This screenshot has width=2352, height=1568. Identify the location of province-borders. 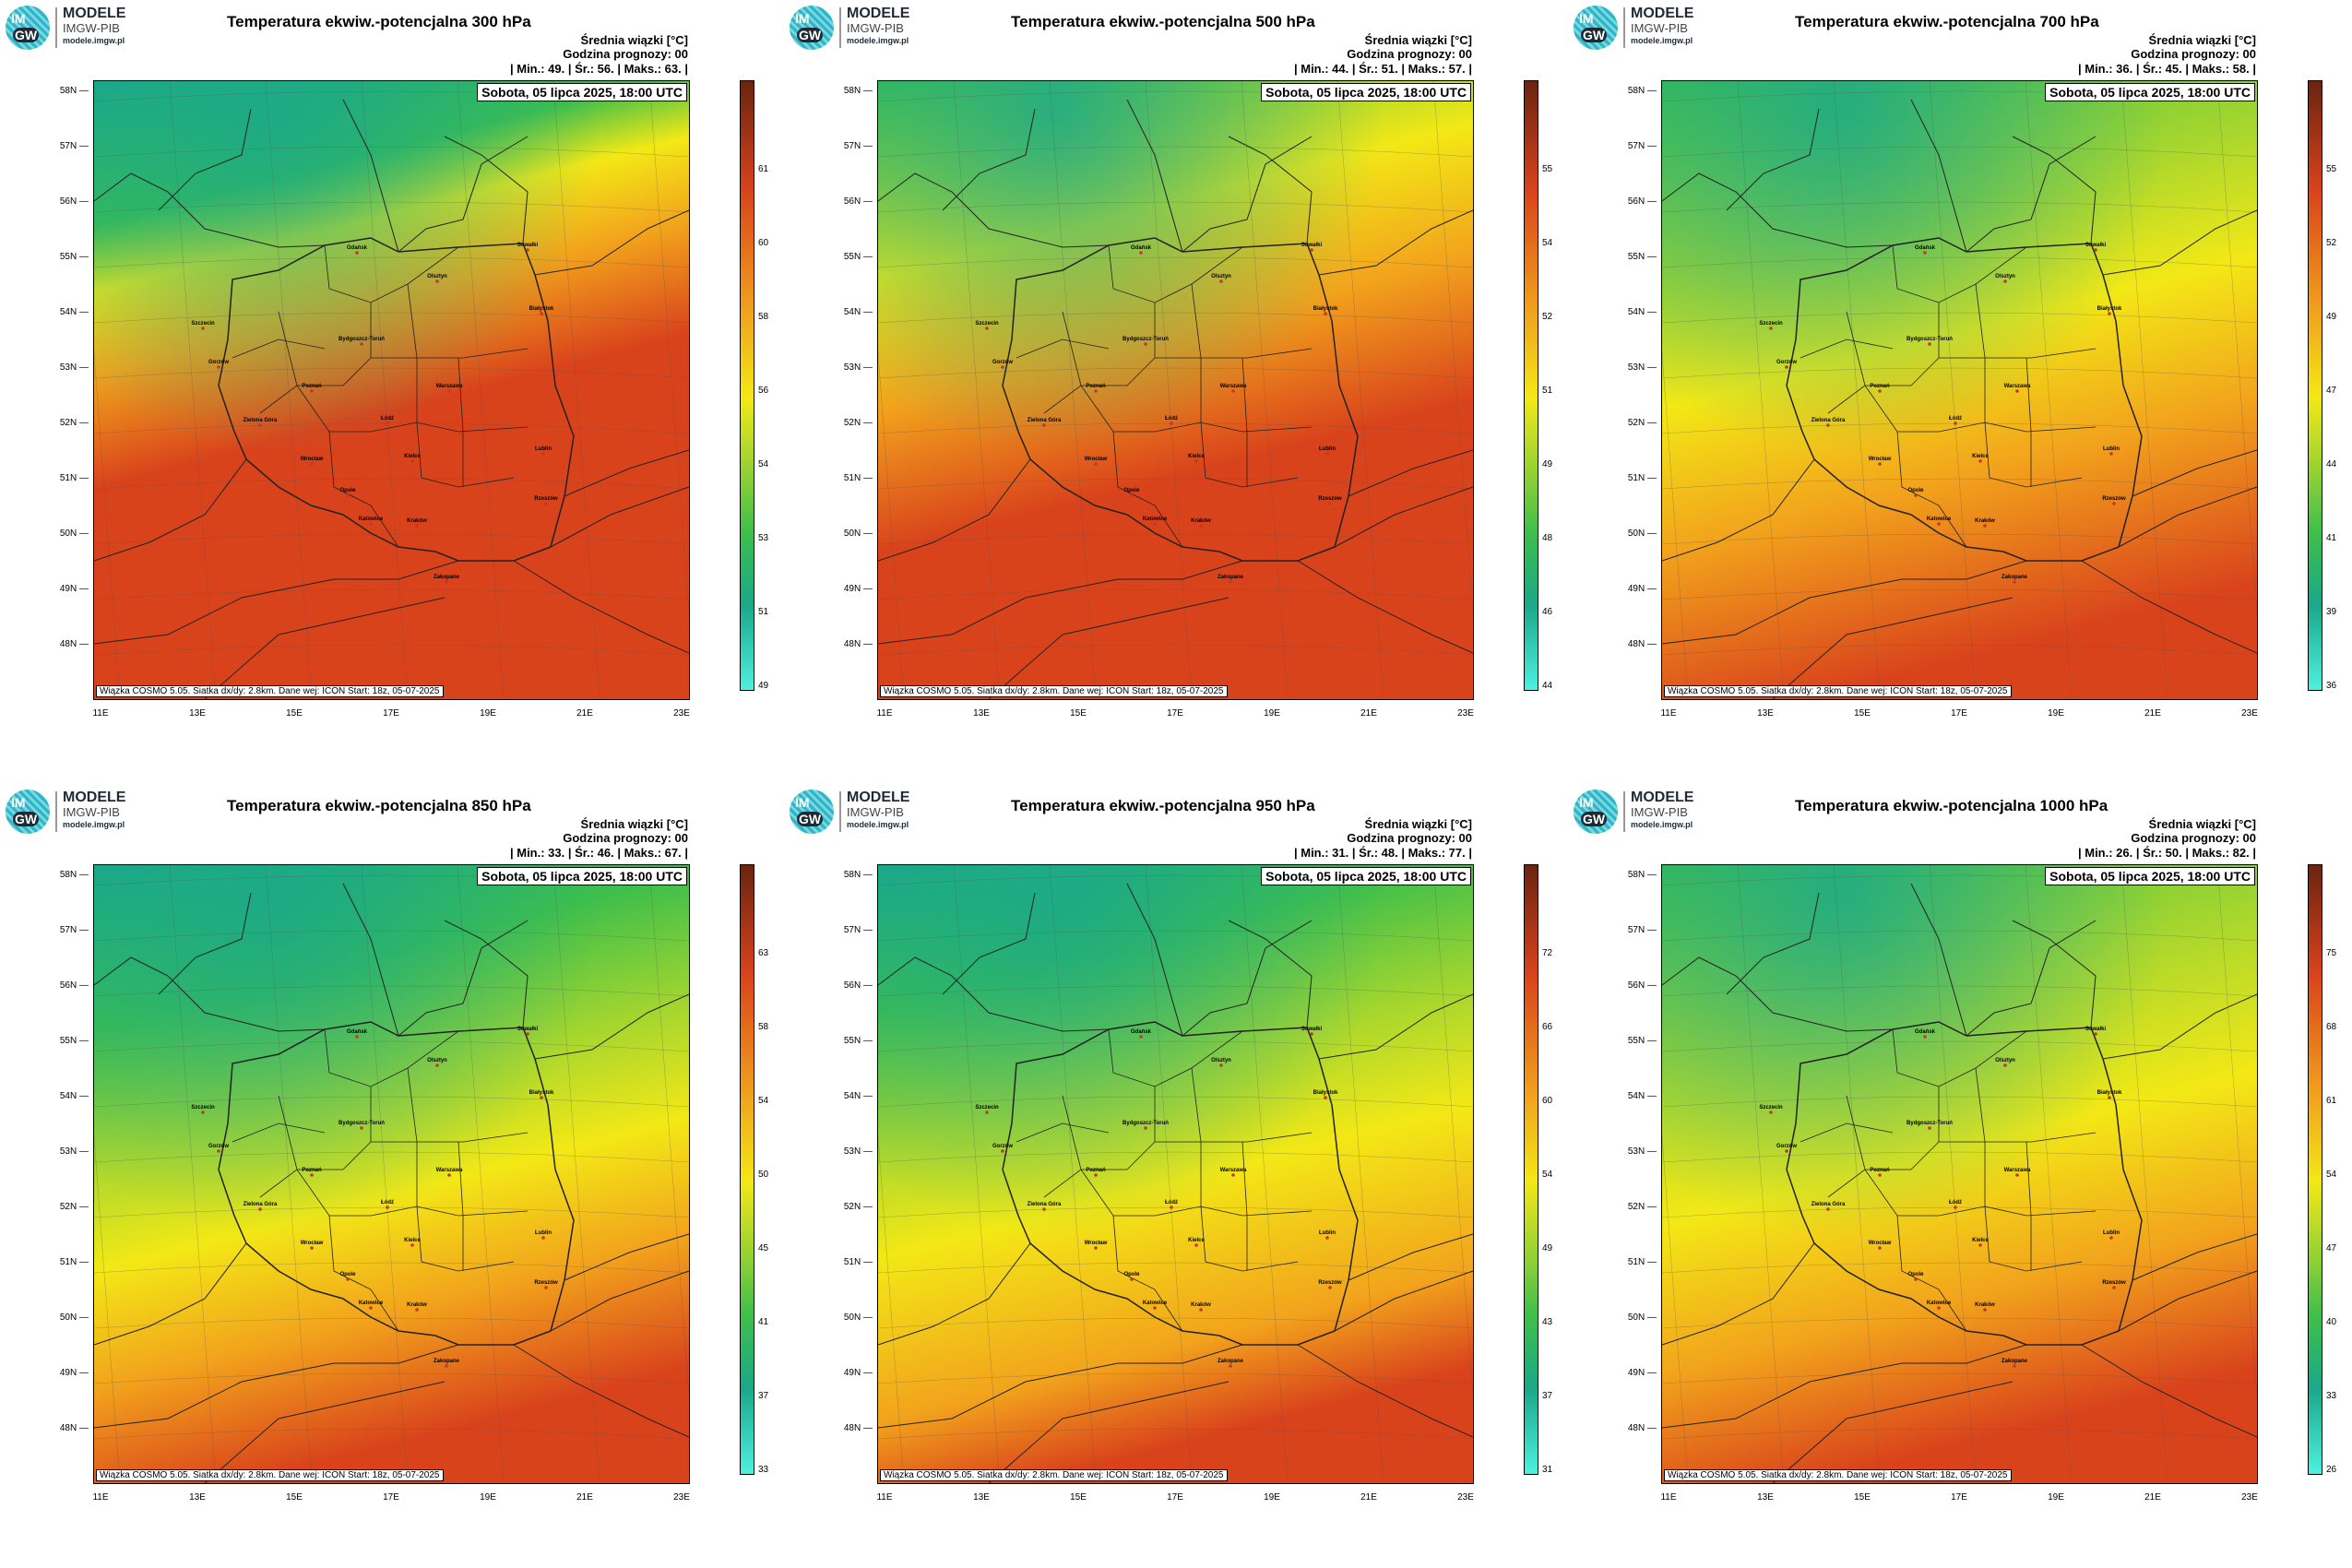
(1164, 396).